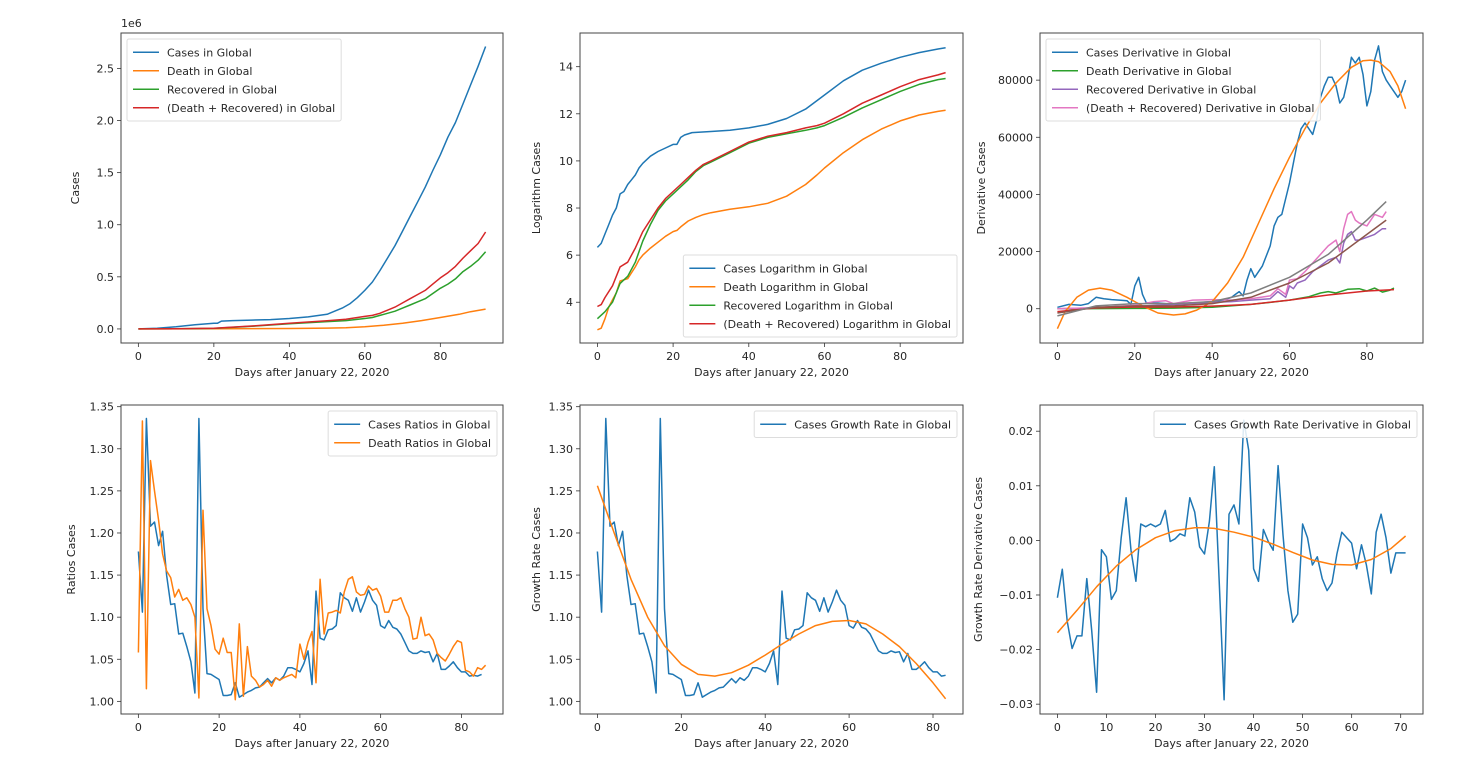 The width and height of the screenshot is (1472, 772). Describe the element at coordinates (1171, 89) in the screenshot. I see `legend-label: Recovered Derivative in Global` at that location.